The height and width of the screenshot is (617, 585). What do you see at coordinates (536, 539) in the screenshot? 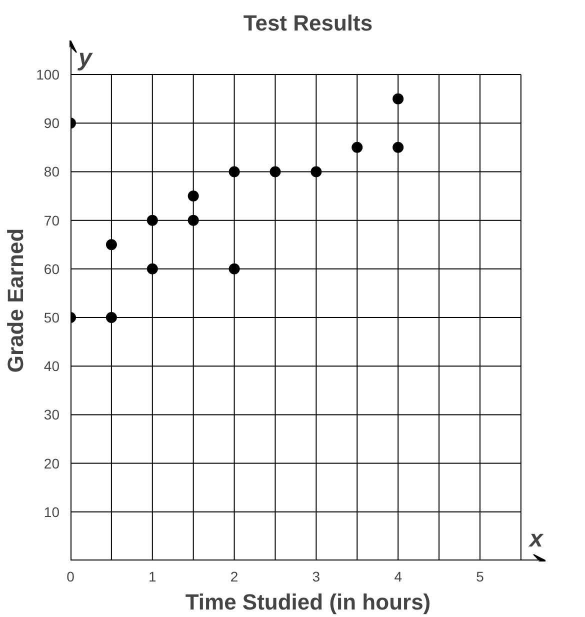
I see `annotation: x` at bounding box center [536, 539].